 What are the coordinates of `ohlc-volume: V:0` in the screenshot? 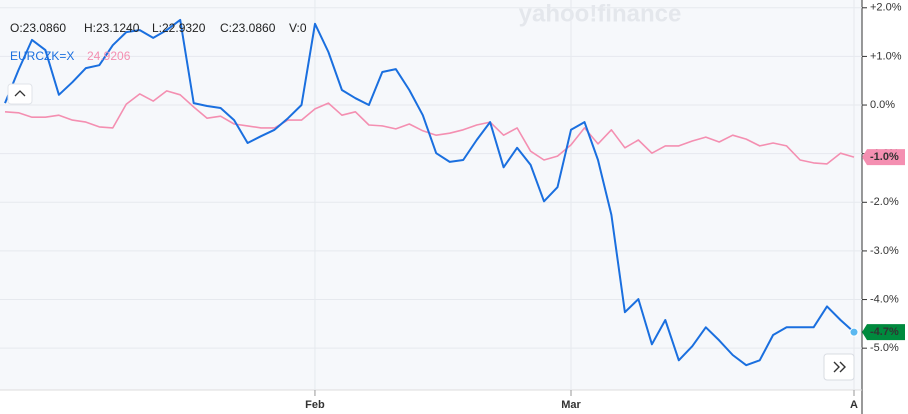 It's located at (298, 28).